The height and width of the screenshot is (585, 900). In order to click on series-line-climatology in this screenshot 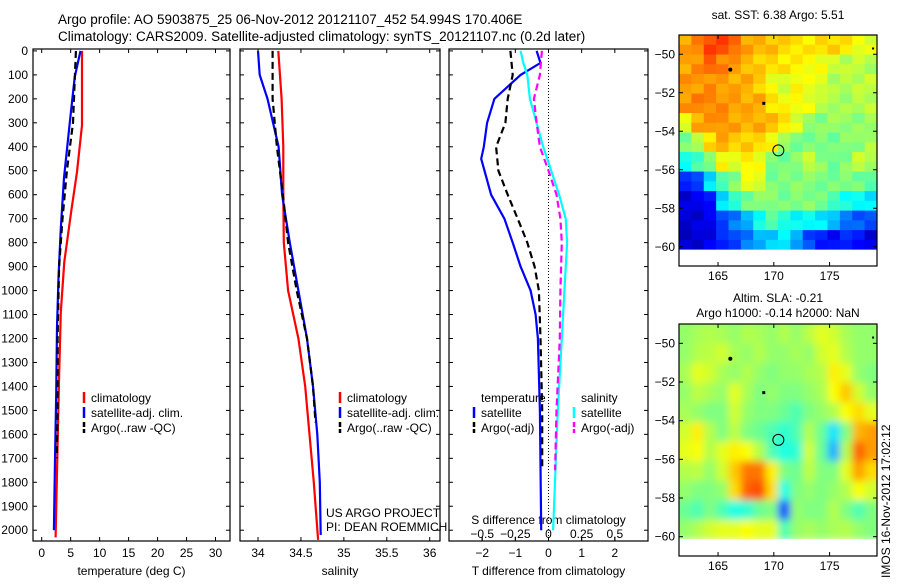, I will do `click(298, 295)`.